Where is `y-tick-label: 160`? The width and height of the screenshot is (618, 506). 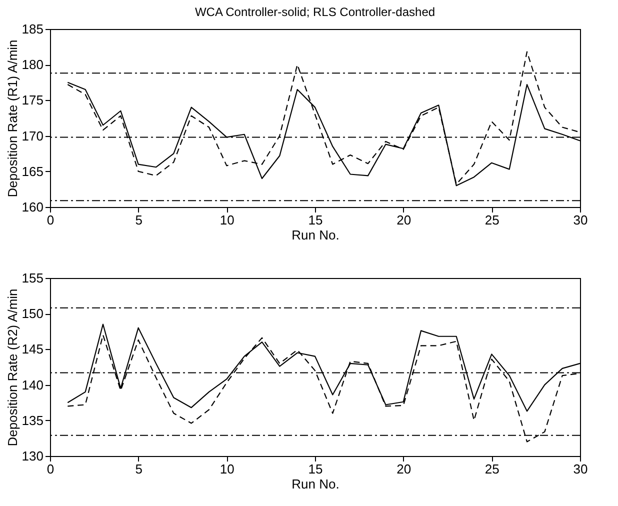 y-tick-label: 160 is located at coordinates (33, 207).